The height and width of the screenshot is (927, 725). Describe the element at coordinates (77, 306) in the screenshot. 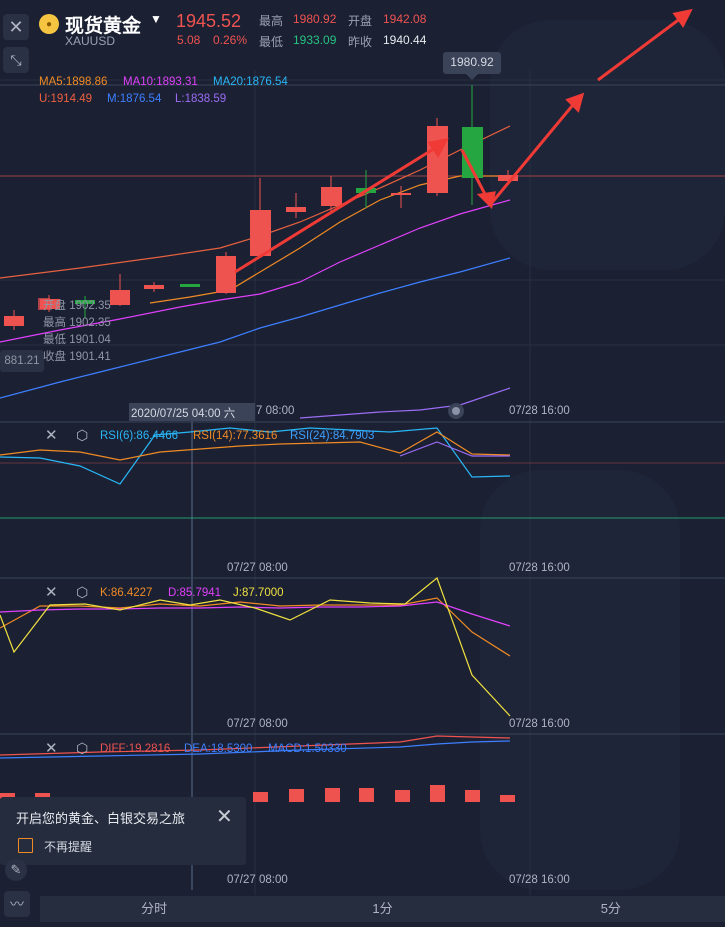

I see `tooltip-open: 开盘 1902.35` at that location.